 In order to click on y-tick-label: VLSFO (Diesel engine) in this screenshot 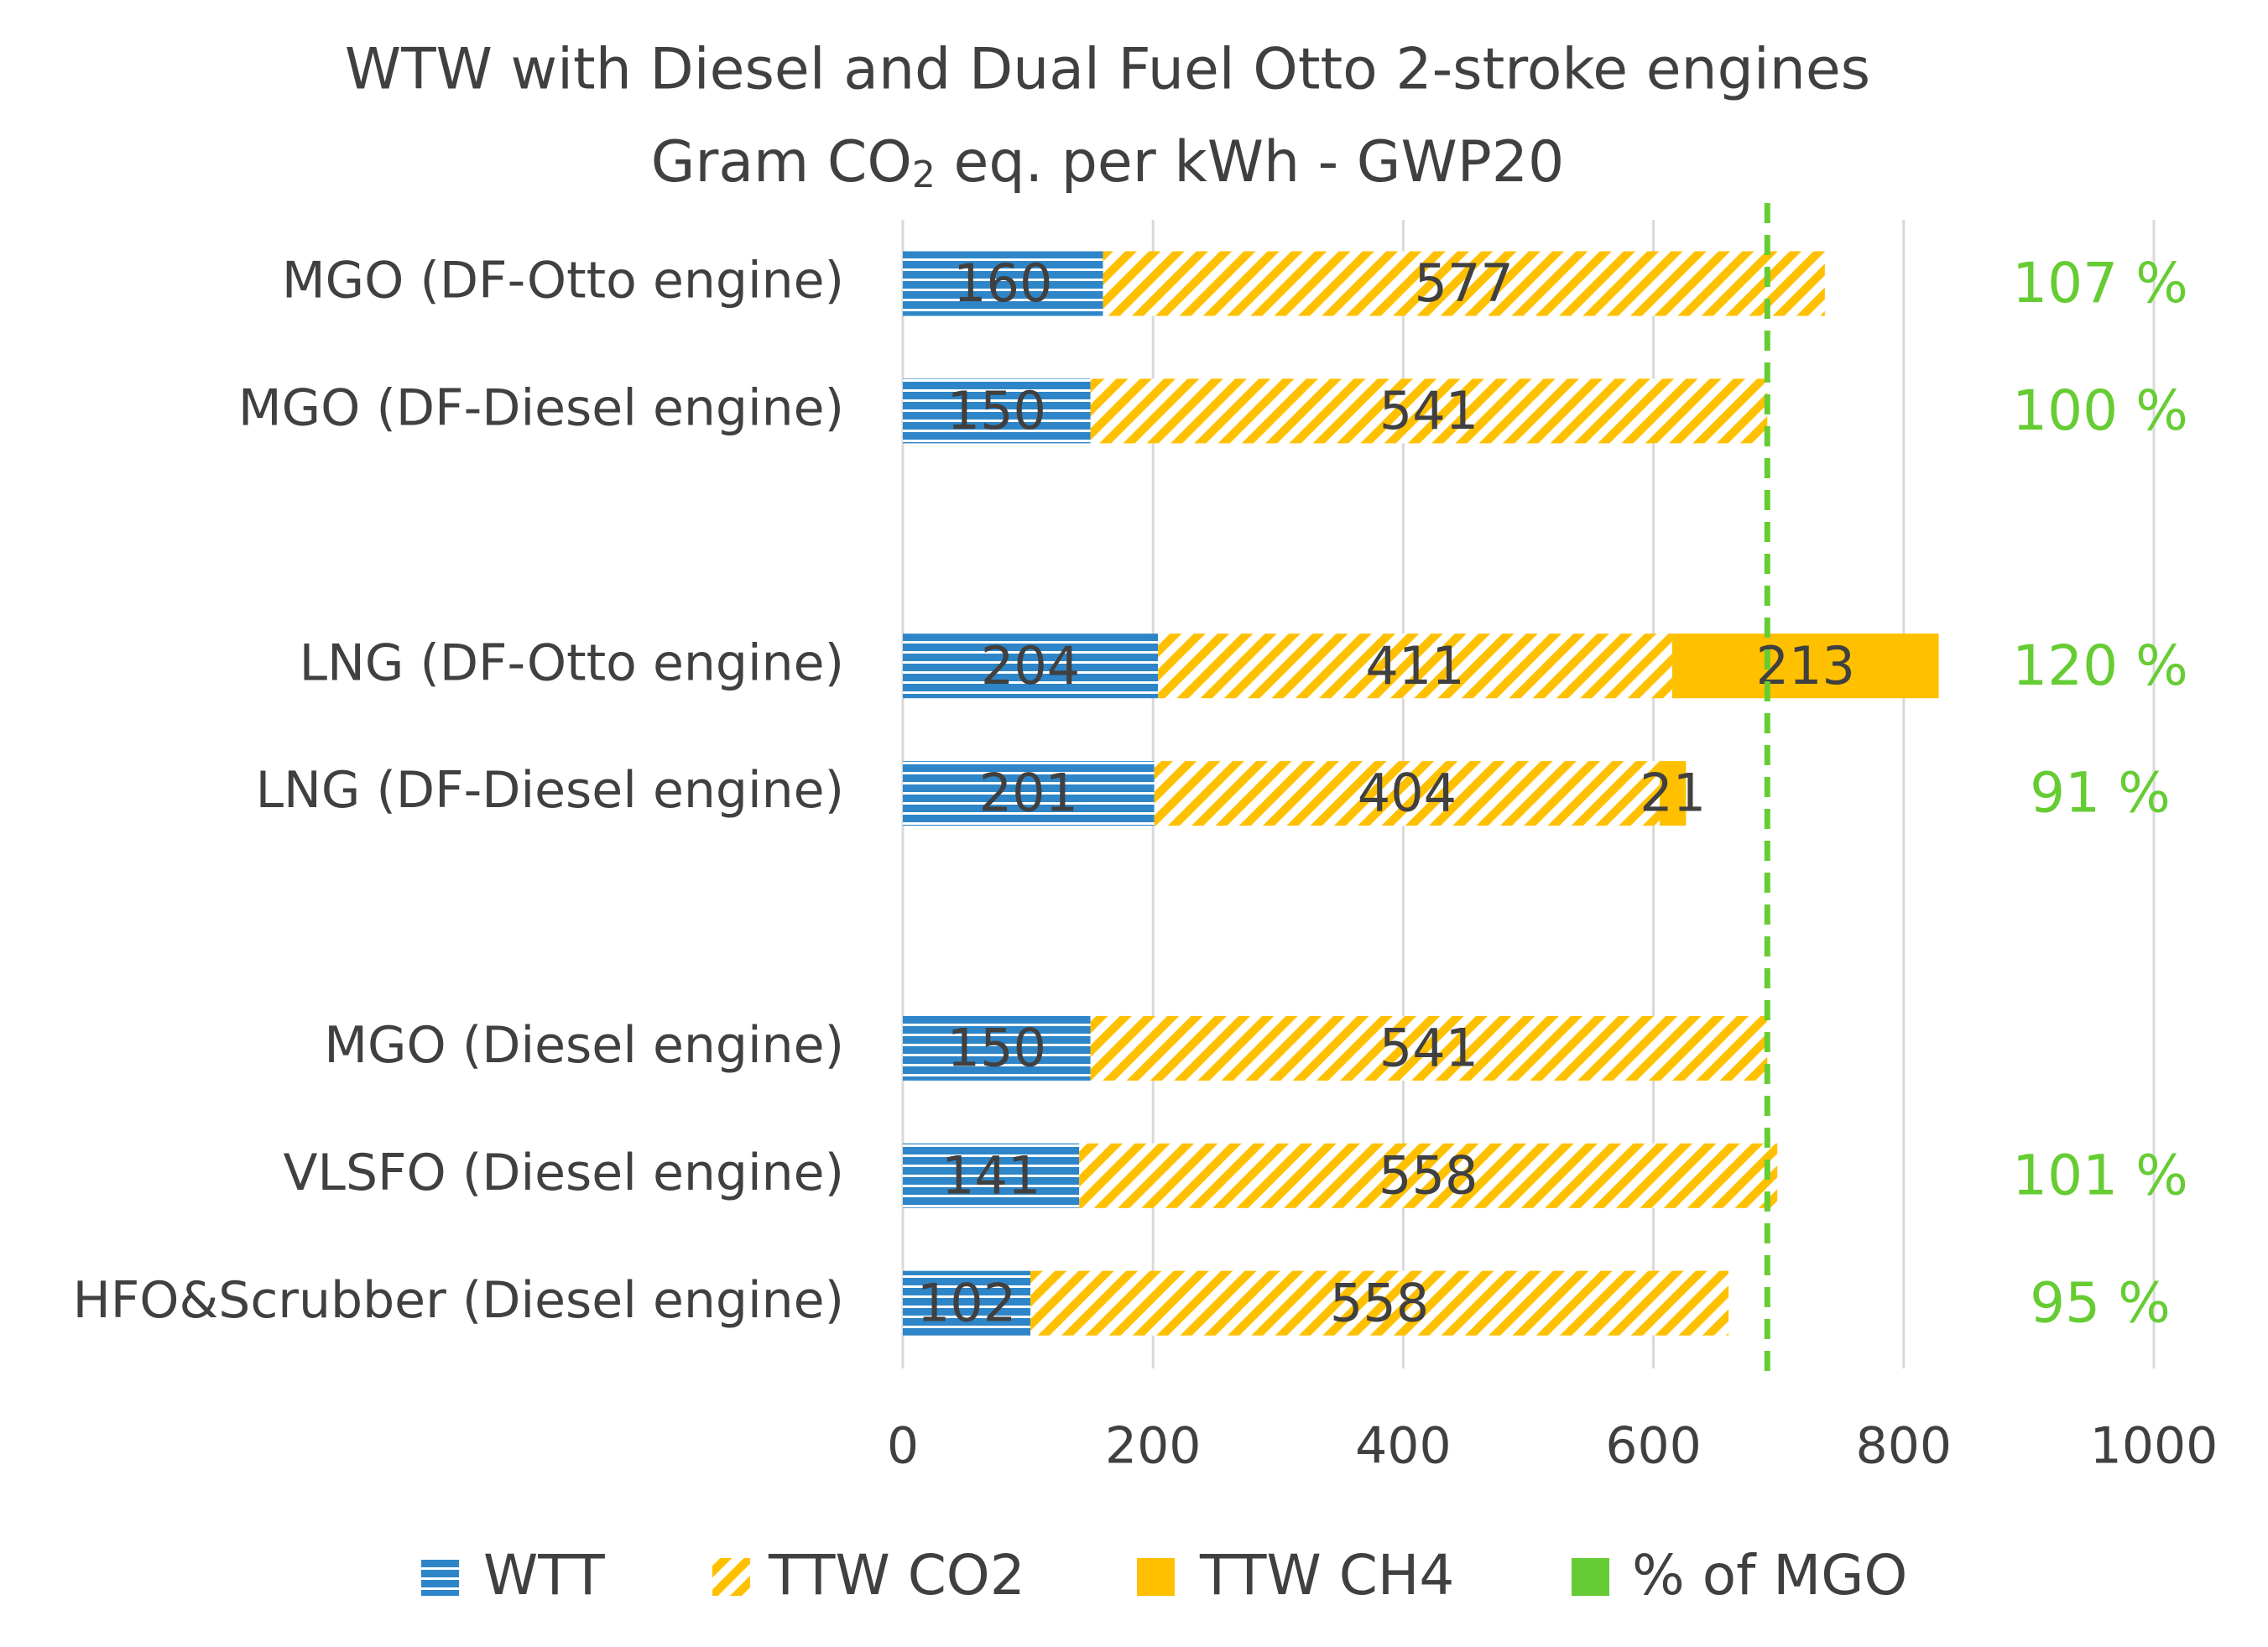, I will do `click(563, 1173)`.